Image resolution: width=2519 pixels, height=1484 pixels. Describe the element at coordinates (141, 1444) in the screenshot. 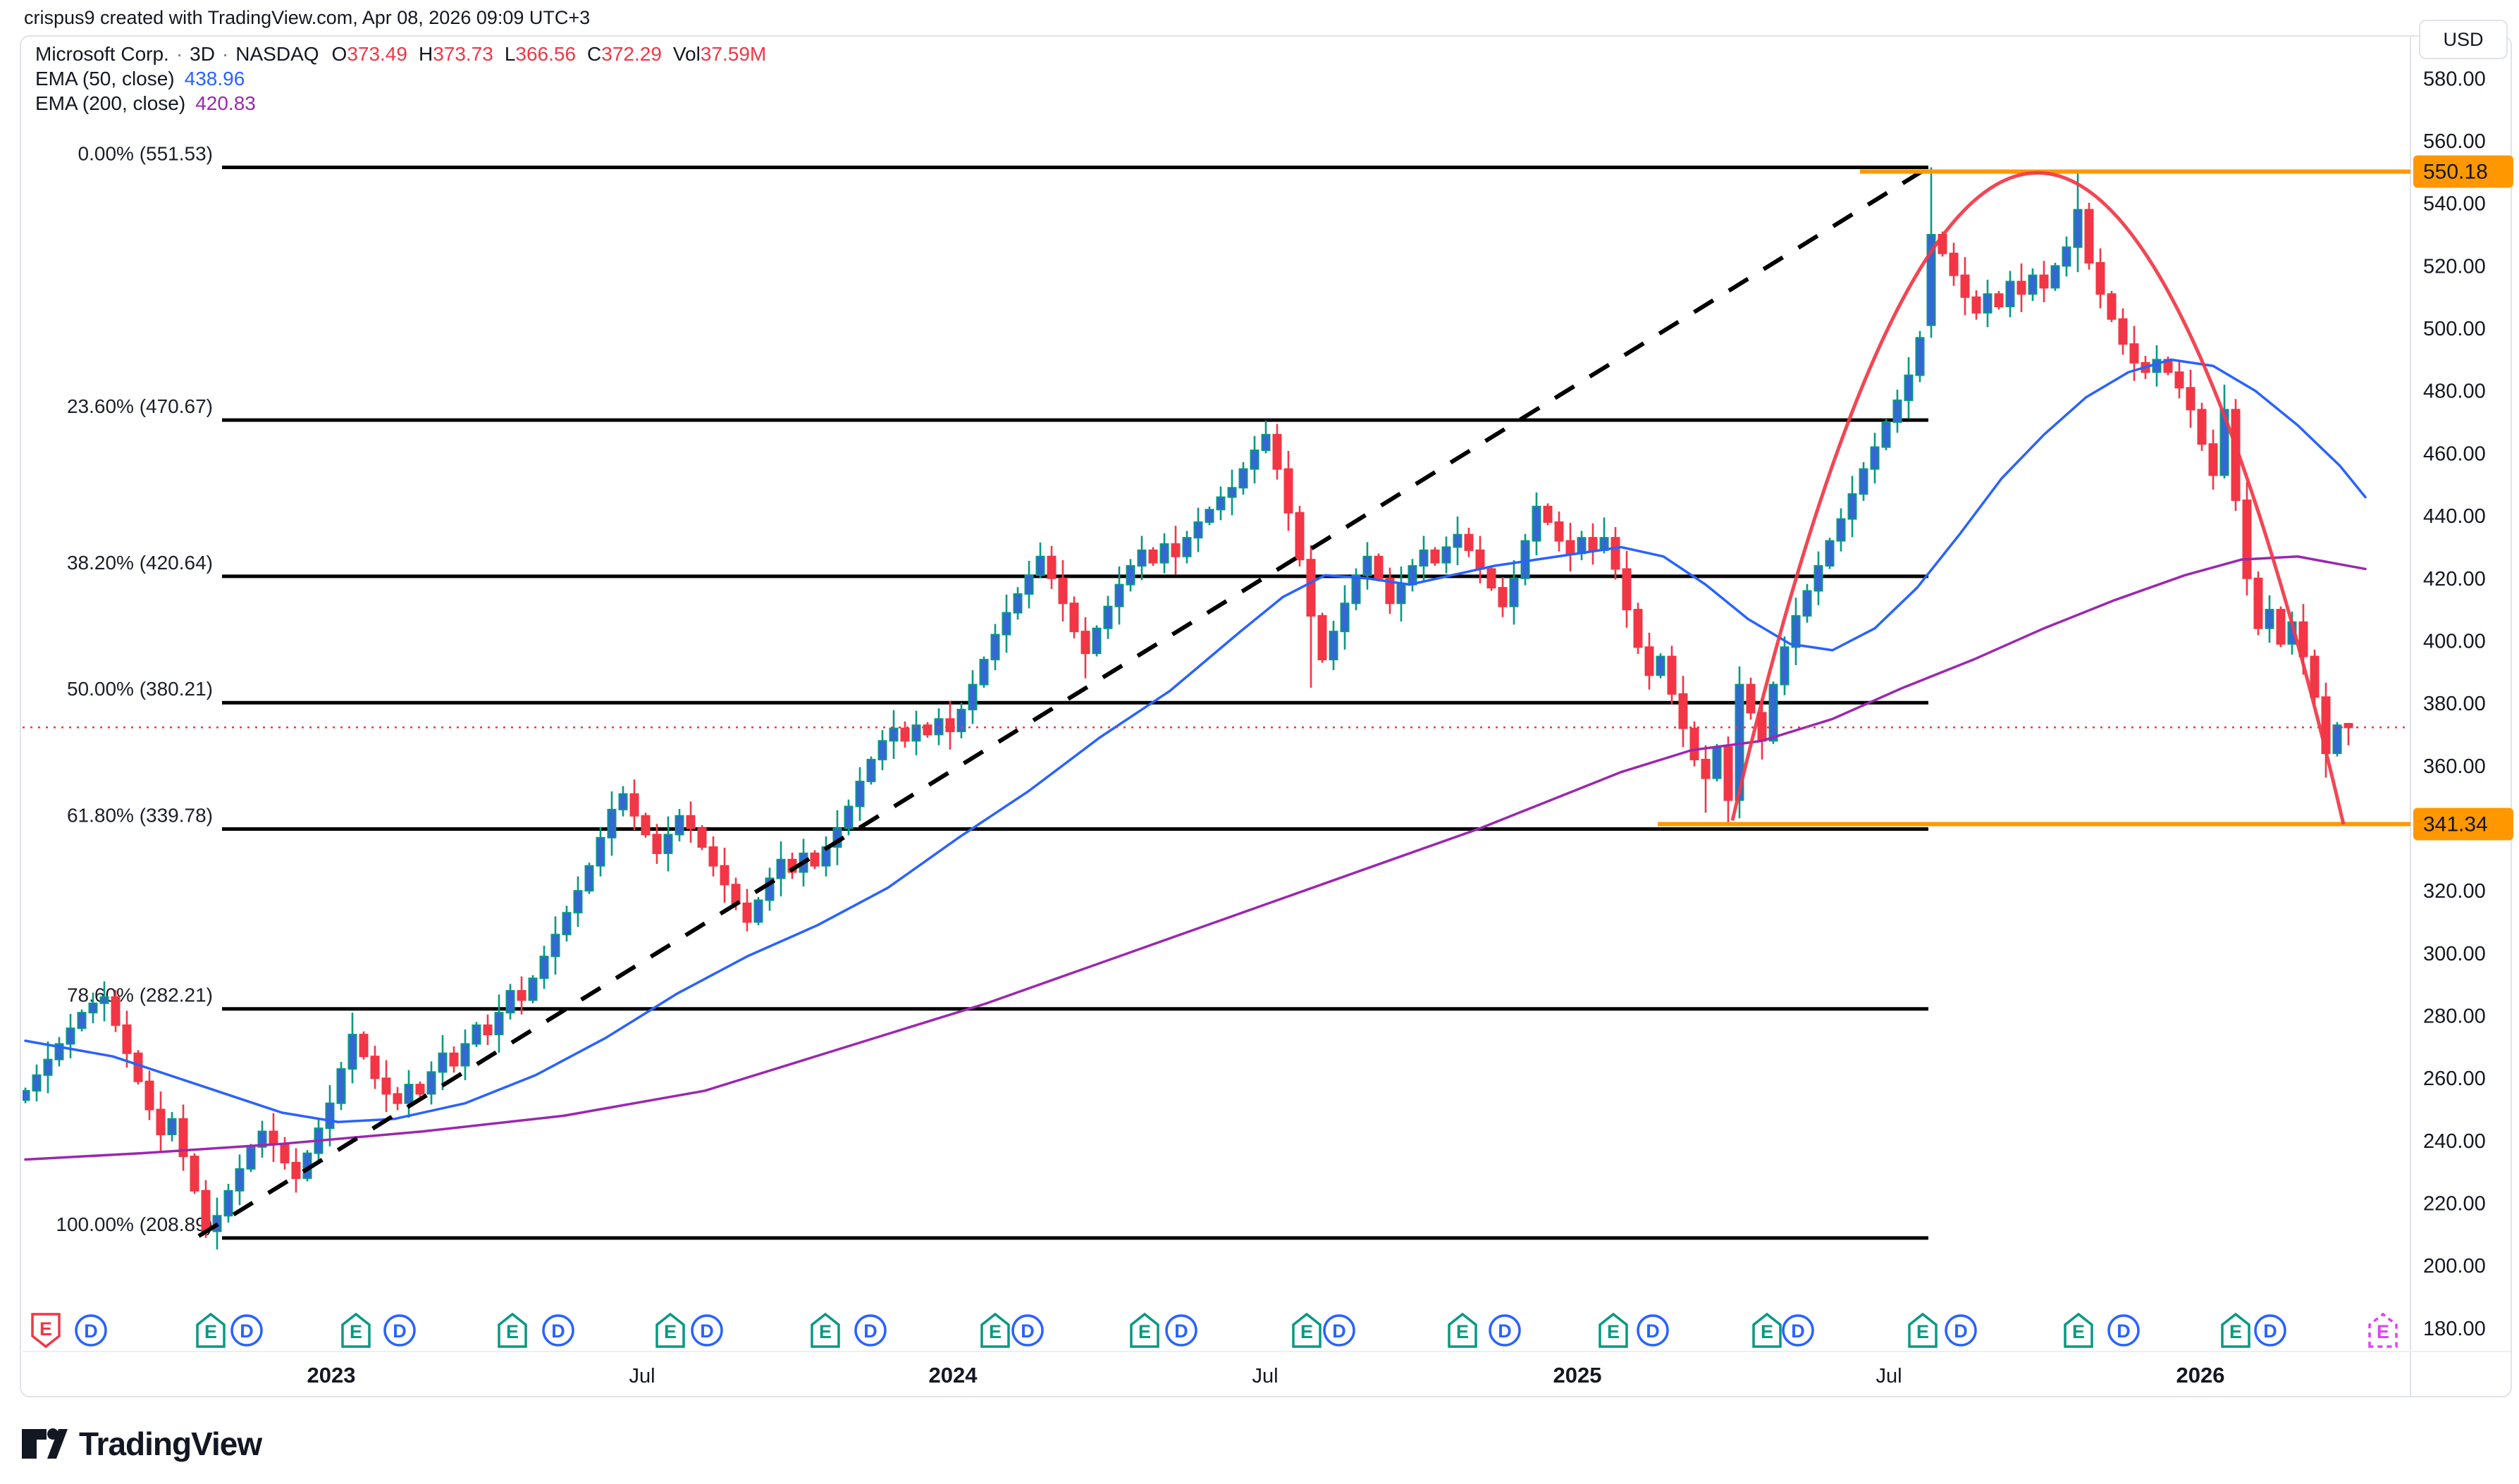

I see `tradingview-logo: TradingView` at that location.